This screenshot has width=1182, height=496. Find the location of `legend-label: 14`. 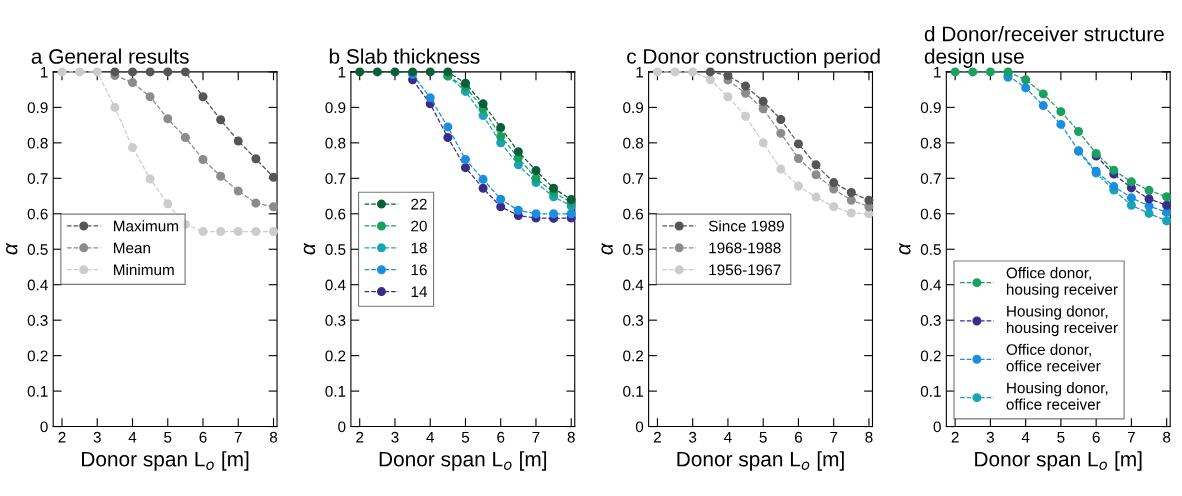

legend-label: 14 is located at coordinates (419, 291).